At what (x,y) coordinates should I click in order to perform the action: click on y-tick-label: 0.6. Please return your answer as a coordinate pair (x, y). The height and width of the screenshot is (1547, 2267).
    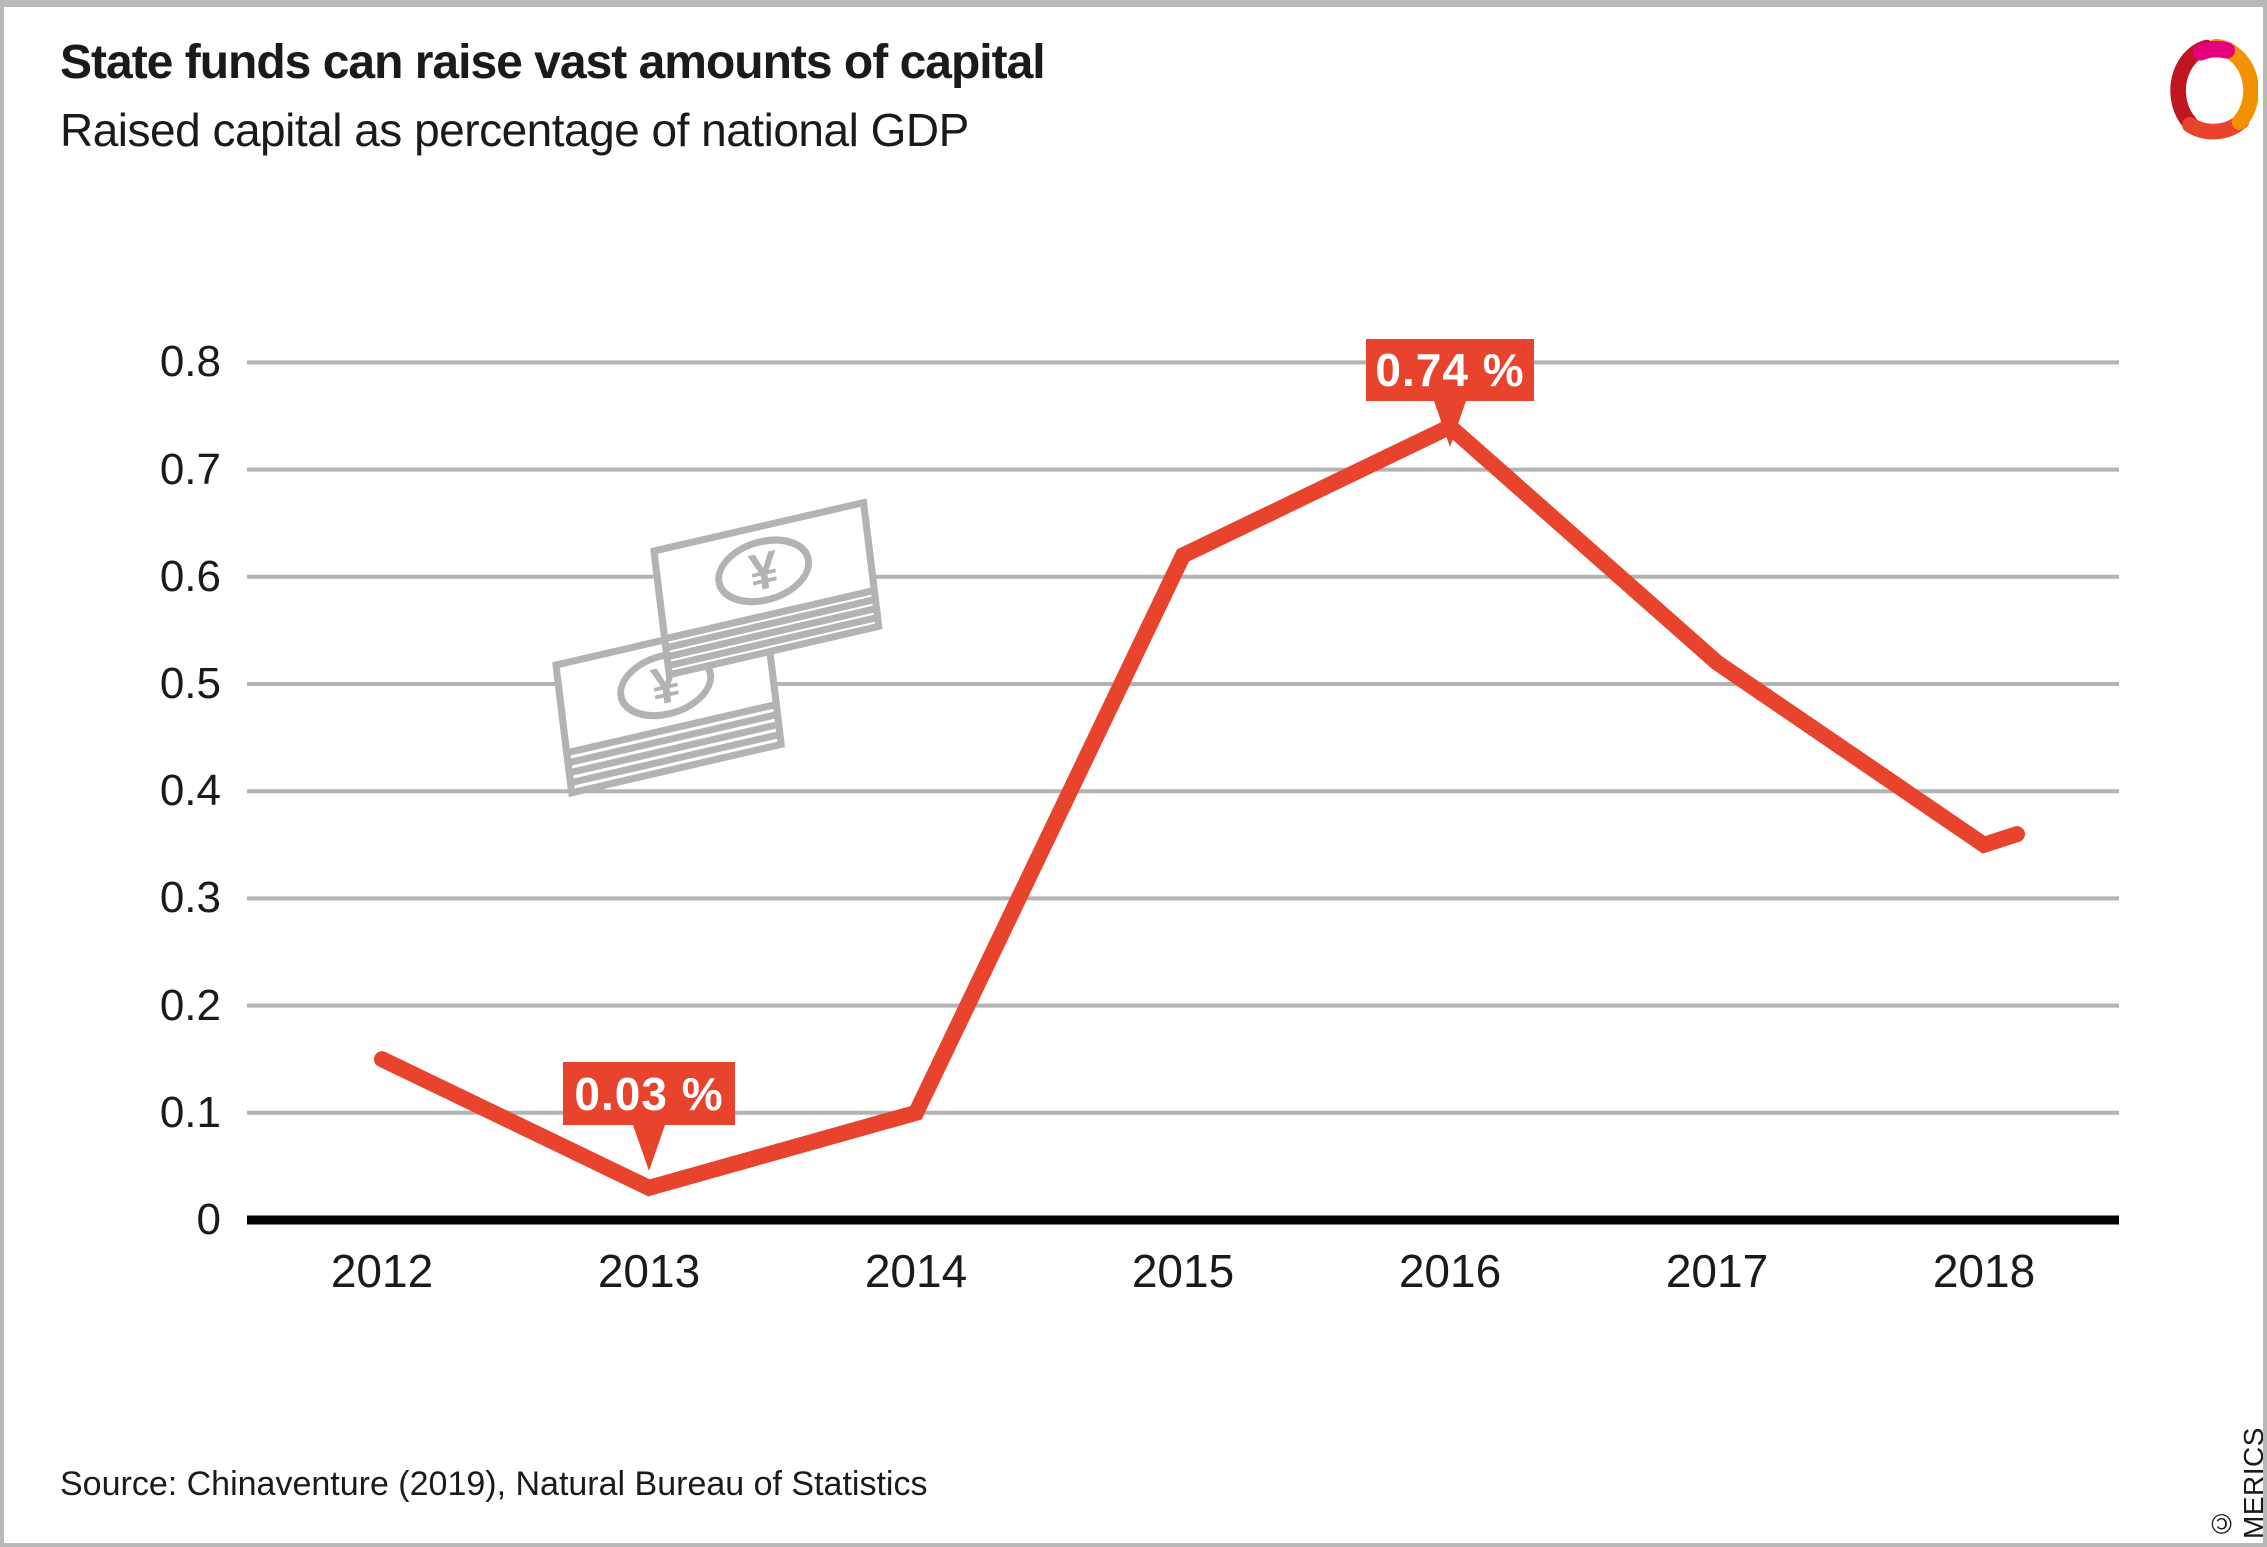
    Looking at the image, I should click on (190, 576).